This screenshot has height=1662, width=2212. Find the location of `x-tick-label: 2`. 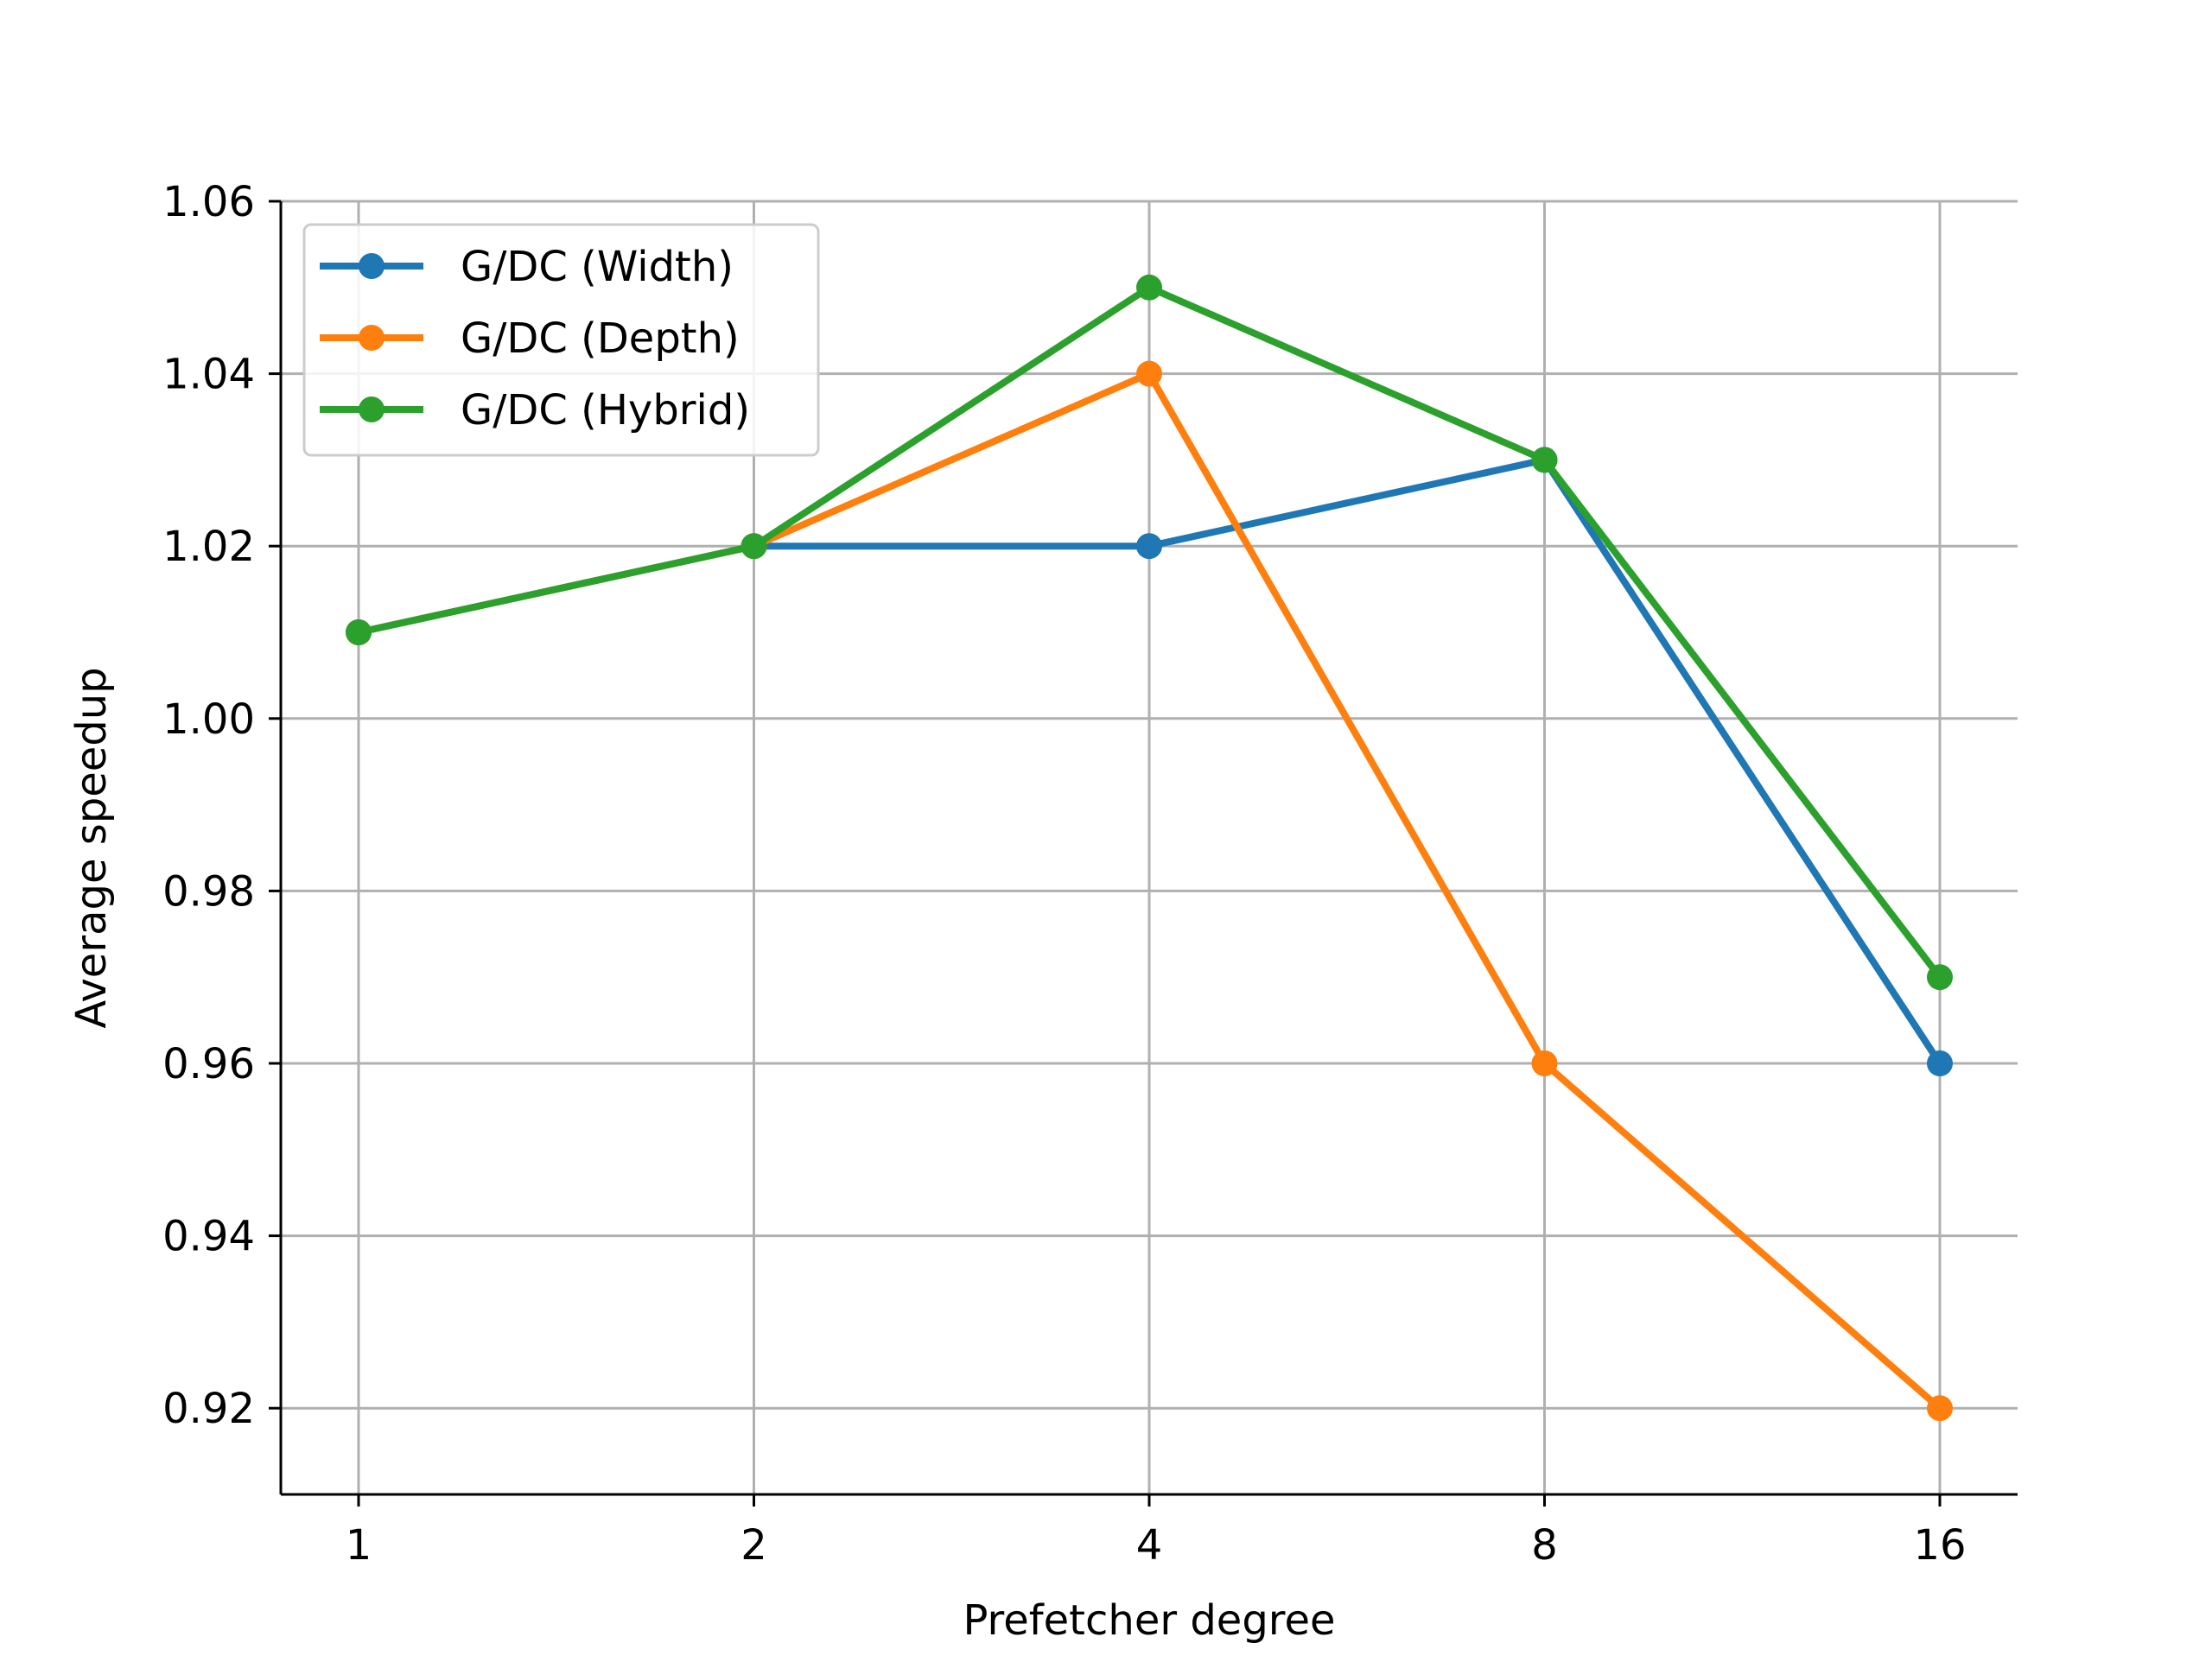

x-tick-label: 2 is located at coordinates (754, 1545).